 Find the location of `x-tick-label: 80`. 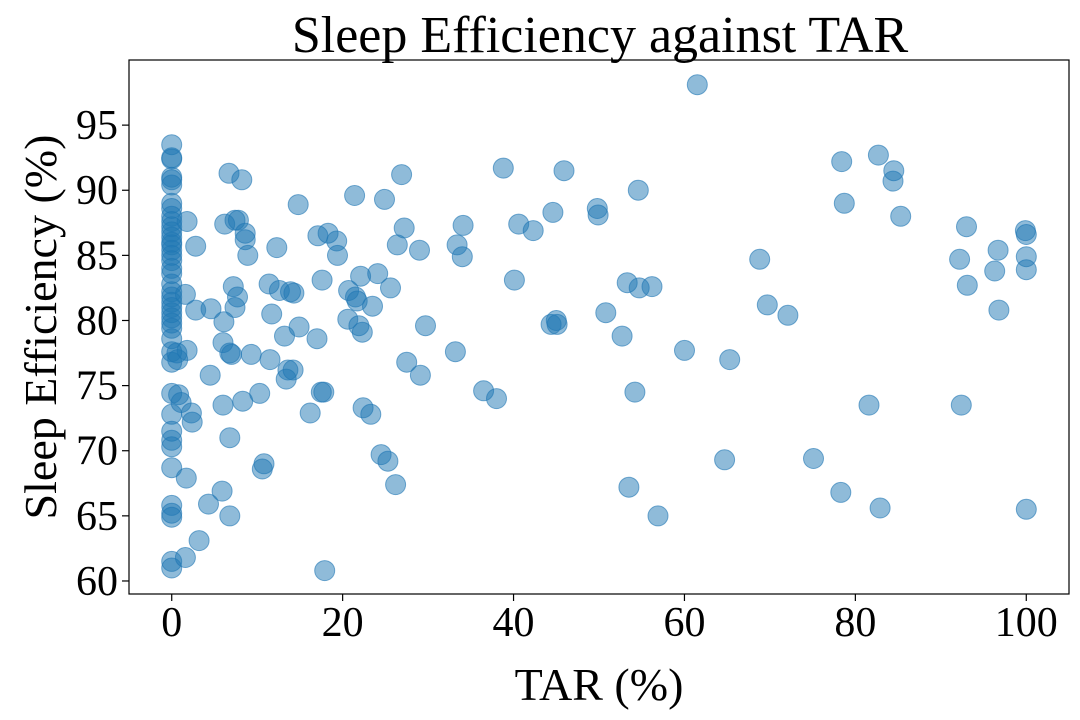

x-tick-label: 80 is located at coordinates (855, 623).